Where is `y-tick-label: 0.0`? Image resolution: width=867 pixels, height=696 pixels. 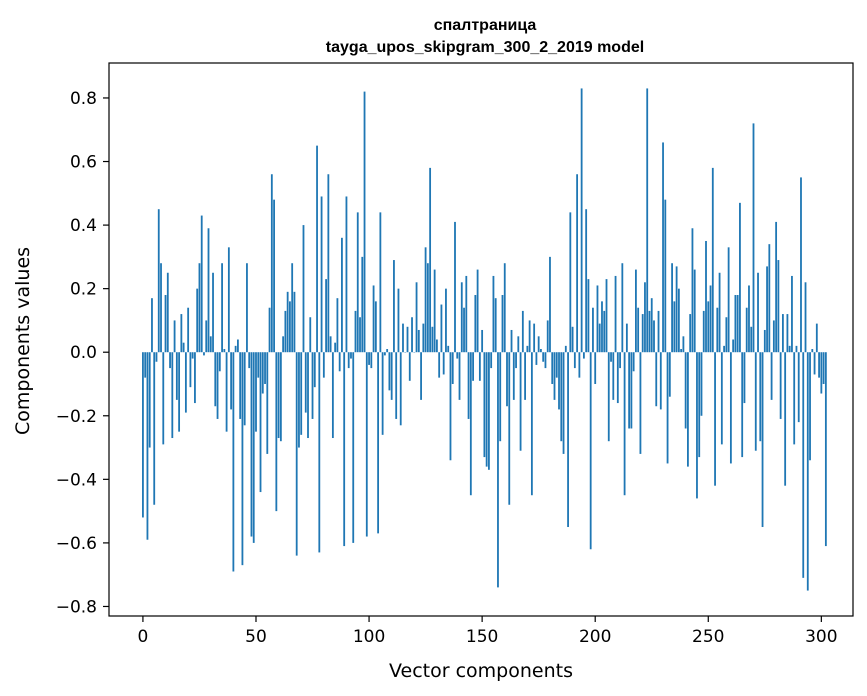
y-tick-label: 0.0 is located at coordinates (83, 353).